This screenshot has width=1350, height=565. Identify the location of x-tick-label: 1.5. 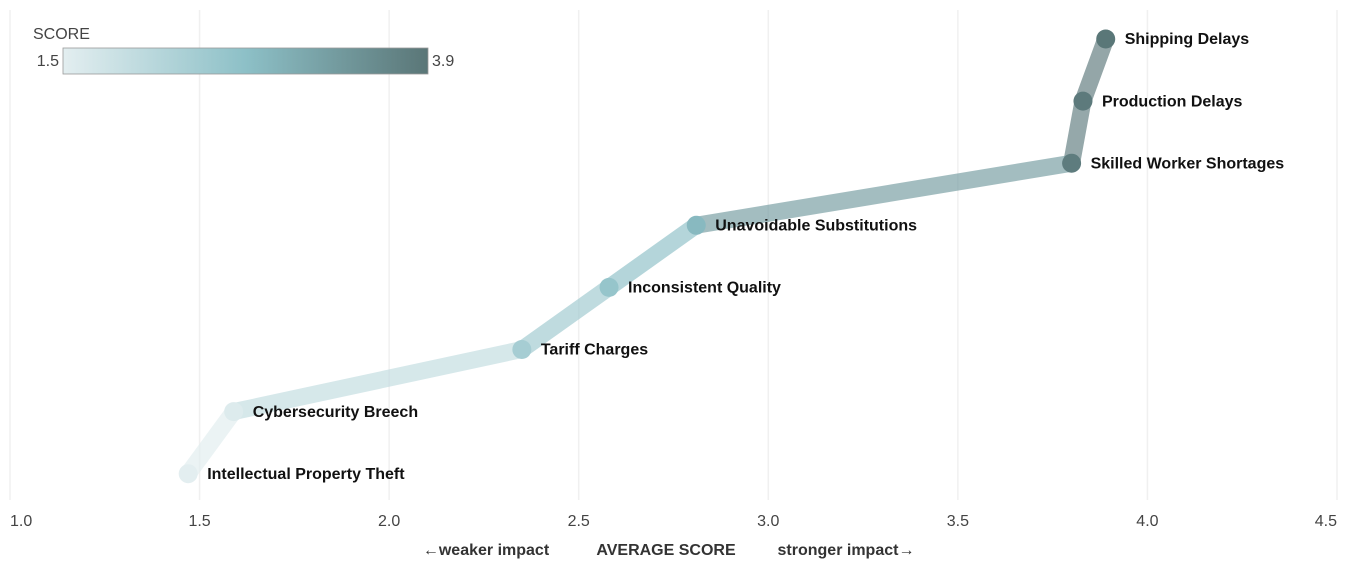
(199, 521).